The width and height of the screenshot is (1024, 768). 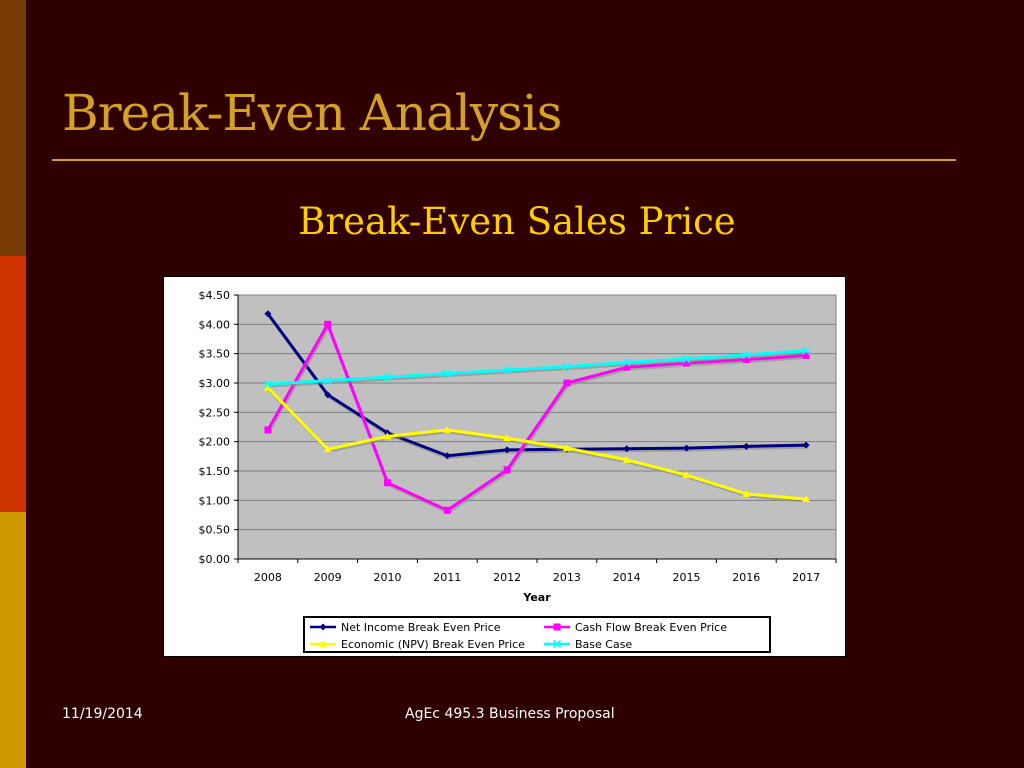 What do you see at coordinates (746, 577) in the screenshot?
I see `x-tick-label: 2016` at bounding box center [746, 577].